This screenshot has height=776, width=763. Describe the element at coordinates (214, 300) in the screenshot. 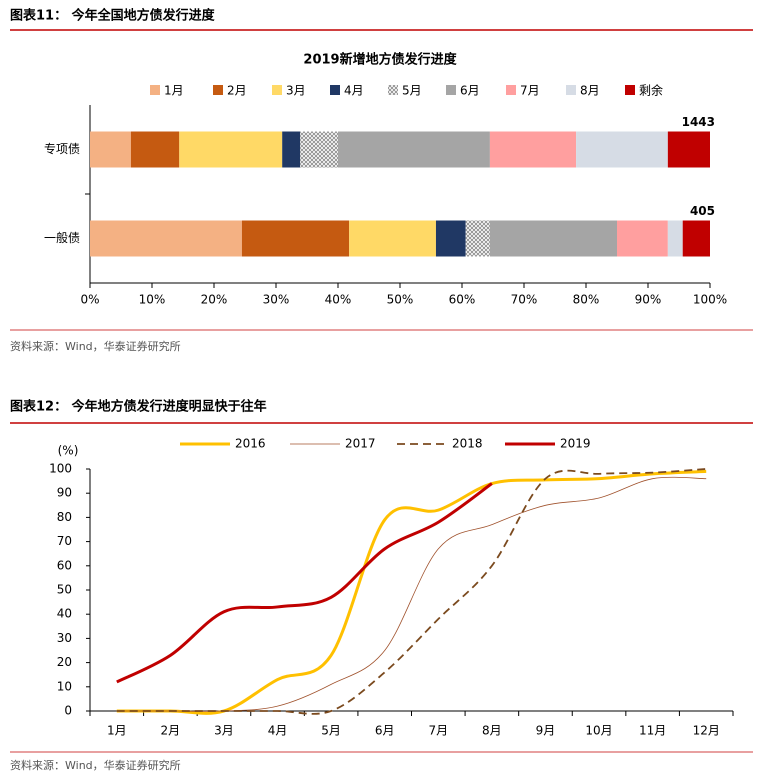

I see `x-tick-label: 20%` at that location.